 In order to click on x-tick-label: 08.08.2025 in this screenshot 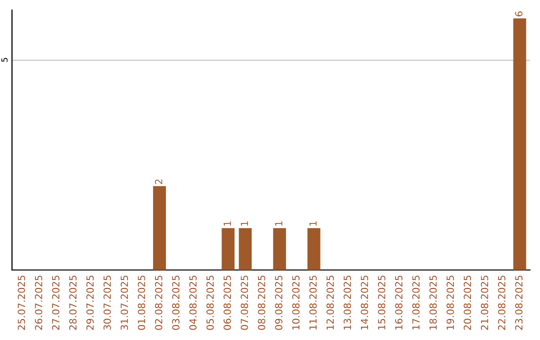, I will do `click(262, 303)`.